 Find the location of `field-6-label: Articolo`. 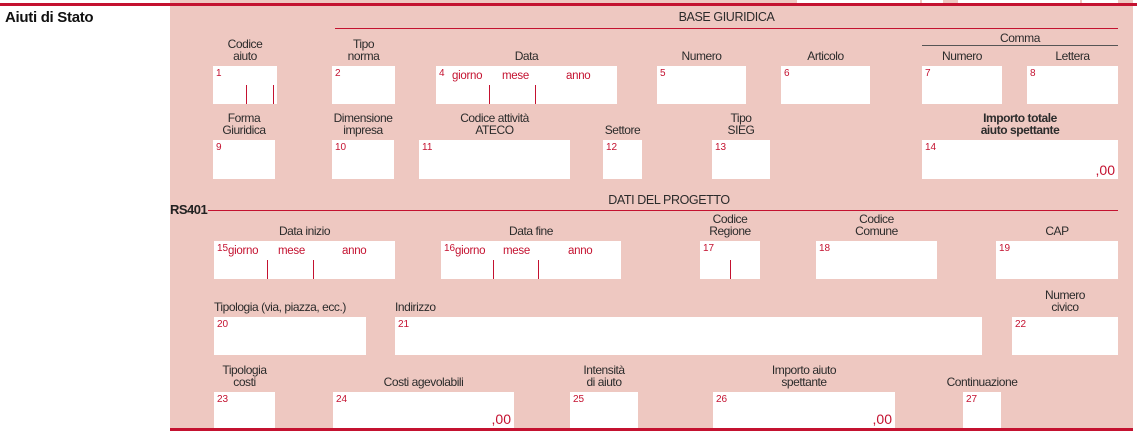

field-6-label: Articolo is located at coordinates (825, 56).